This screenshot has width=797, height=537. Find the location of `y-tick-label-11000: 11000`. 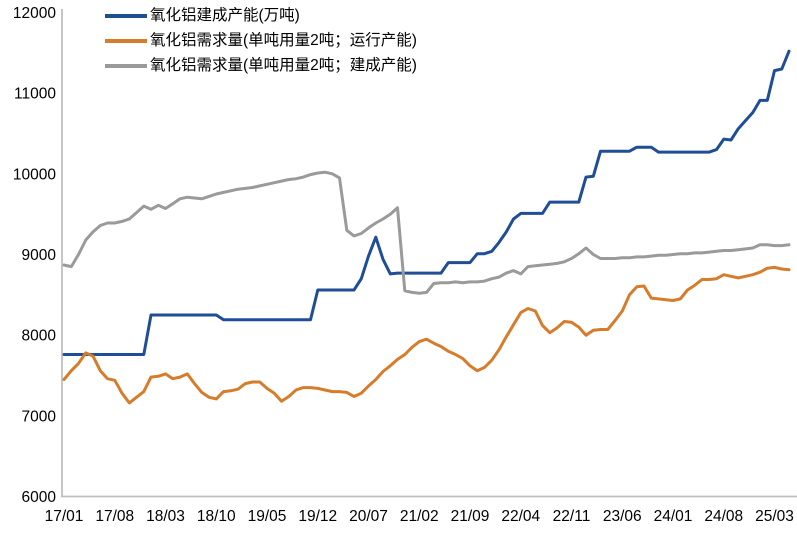

y-tick-label-11000: 11000 is located at coordinates (35, 94).